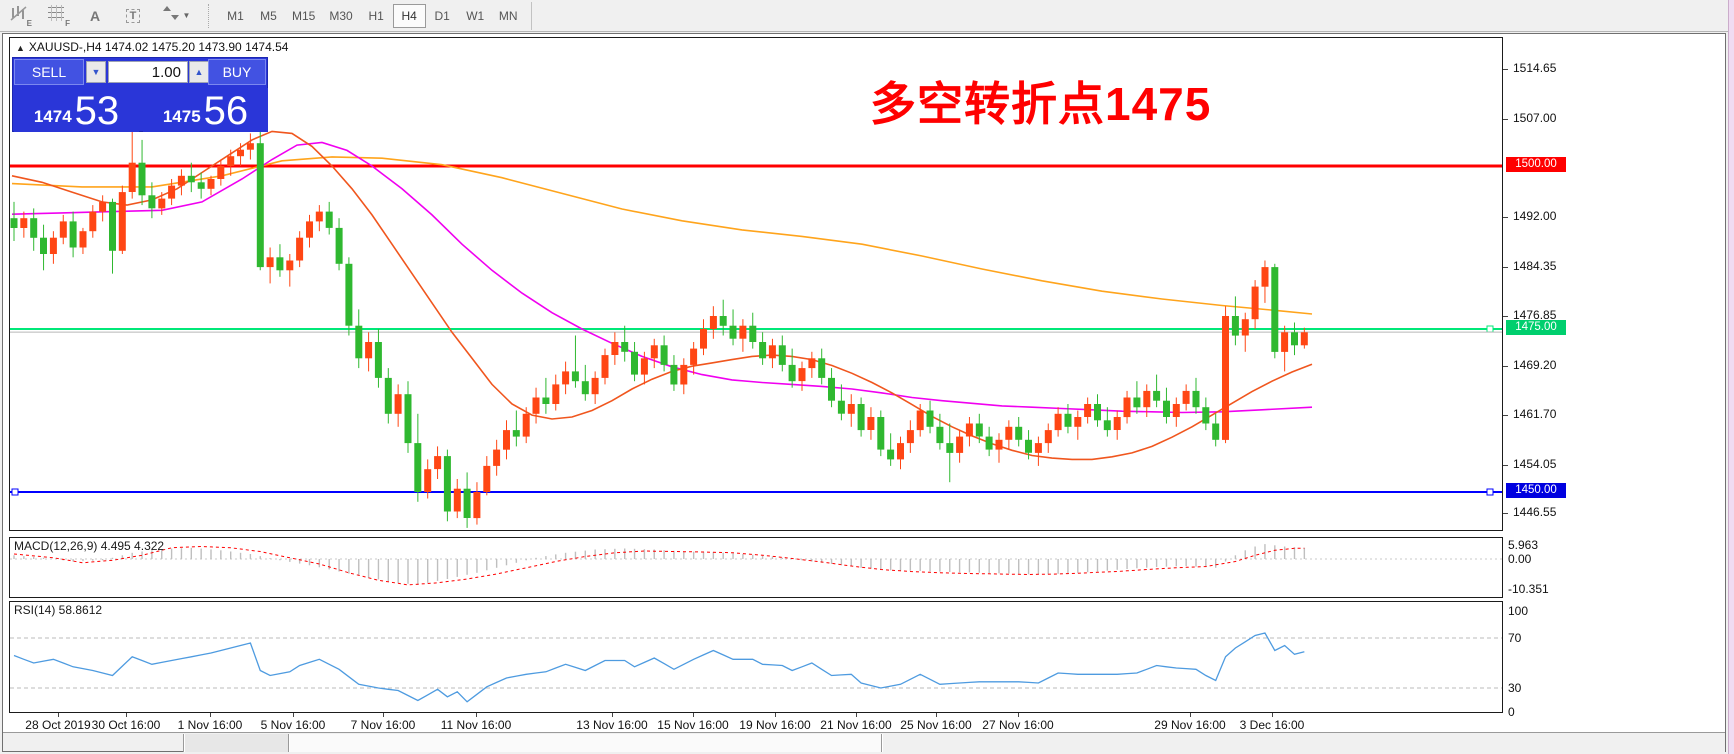 This screenshot has height=754, width=1734. Describe the element at coordinates (936, 725) in the screenshot. I see `date-label: 25 Nov 16:00` at that location.